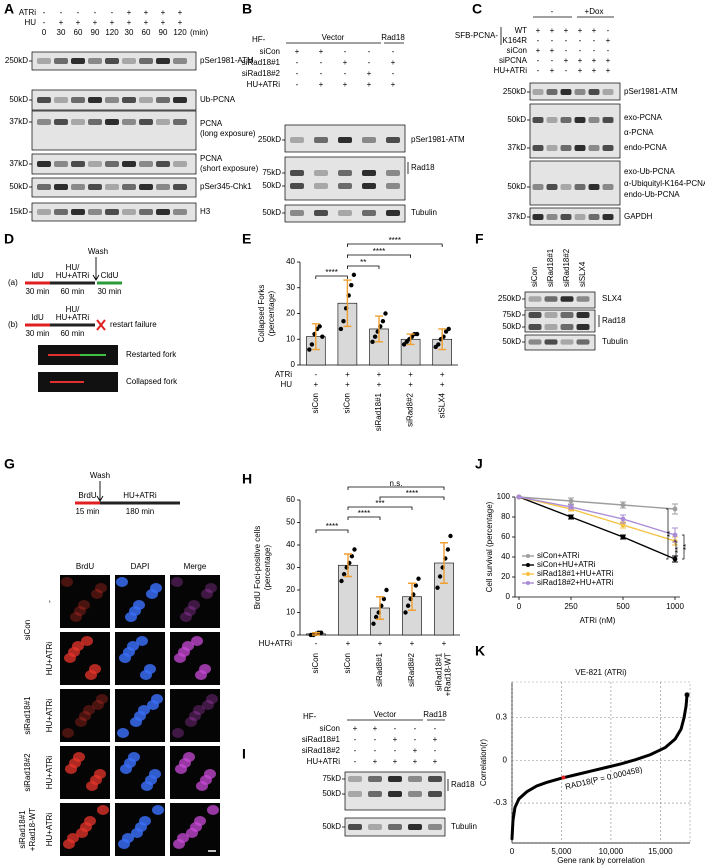 The image size is (705, 868). Describe the element at coordinates (87, 495) in the screenshot. I see `segment-label: BrdU` at that location.